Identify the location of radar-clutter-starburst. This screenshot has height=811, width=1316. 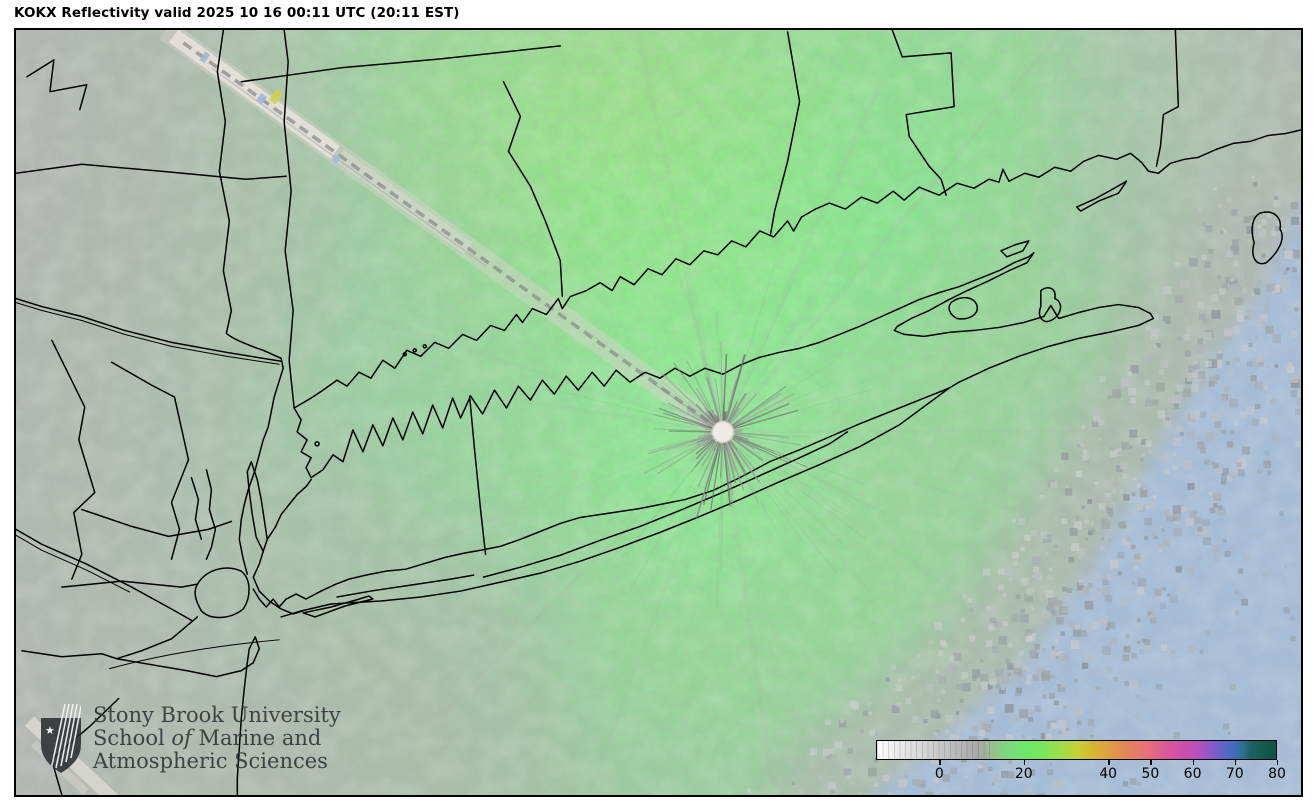
(716, 436).